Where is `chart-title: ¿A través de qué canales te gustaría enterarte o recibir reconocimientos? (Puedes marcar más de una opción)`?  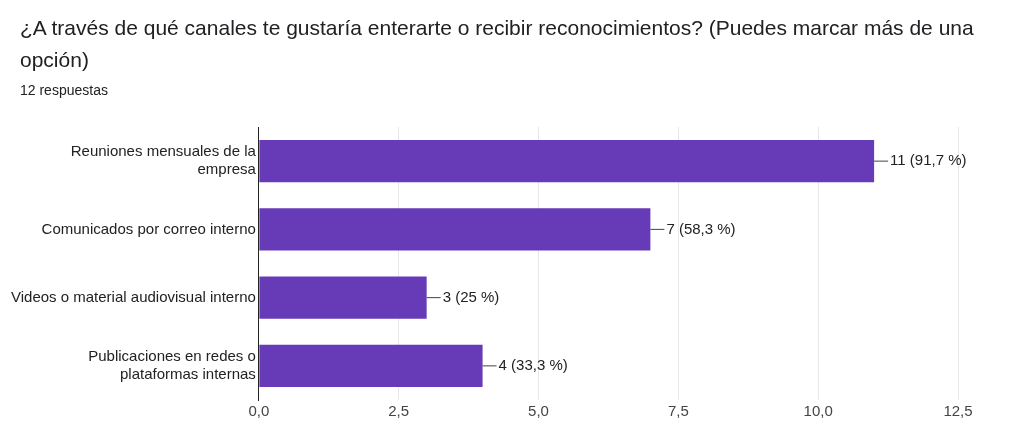
chart-title: ¿A través de qué canales te gustaría enterarte o recibir reconocimientos? (Puedes marcar más de una opción) is located at coordinates (497, 44).